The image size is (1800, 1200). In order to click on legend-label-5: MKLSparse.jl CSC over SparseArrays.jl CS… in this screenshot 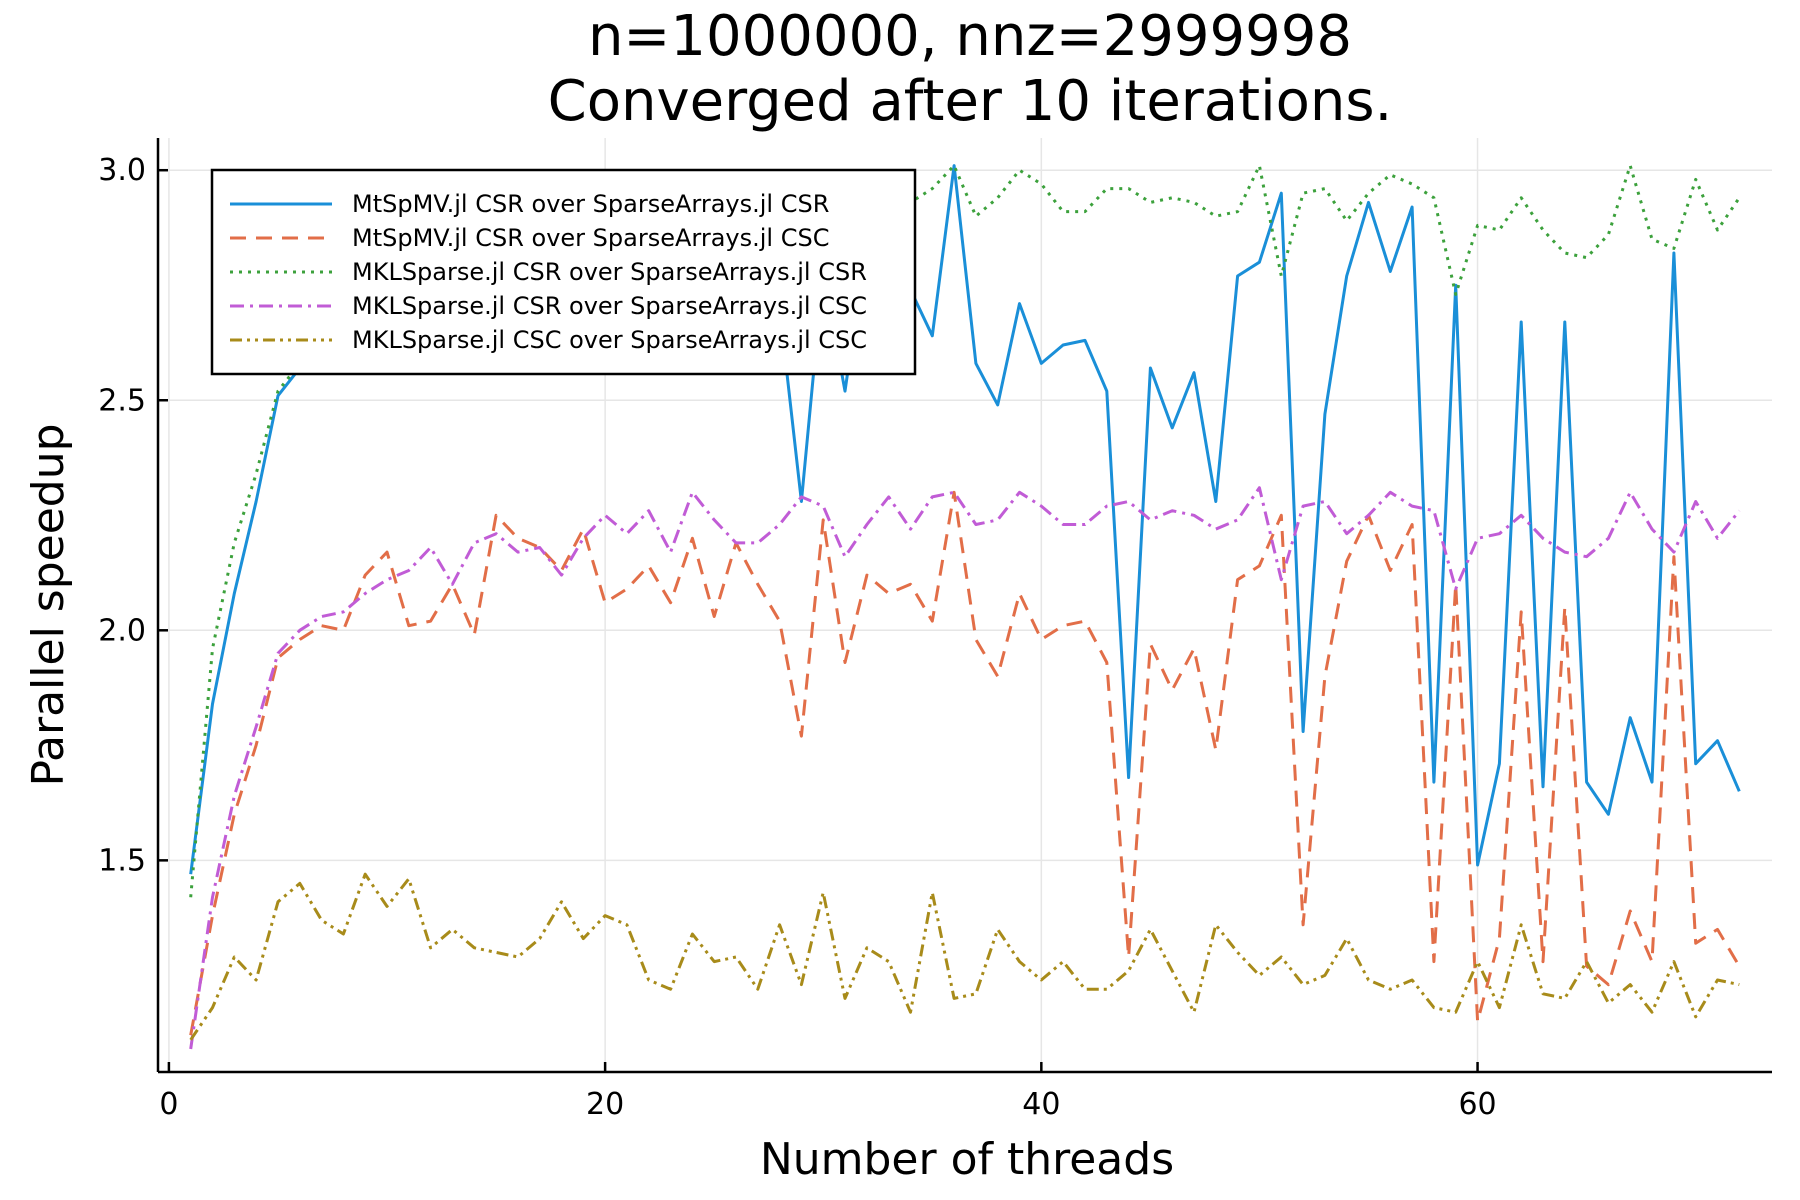, I will do `click(609, 340)`.